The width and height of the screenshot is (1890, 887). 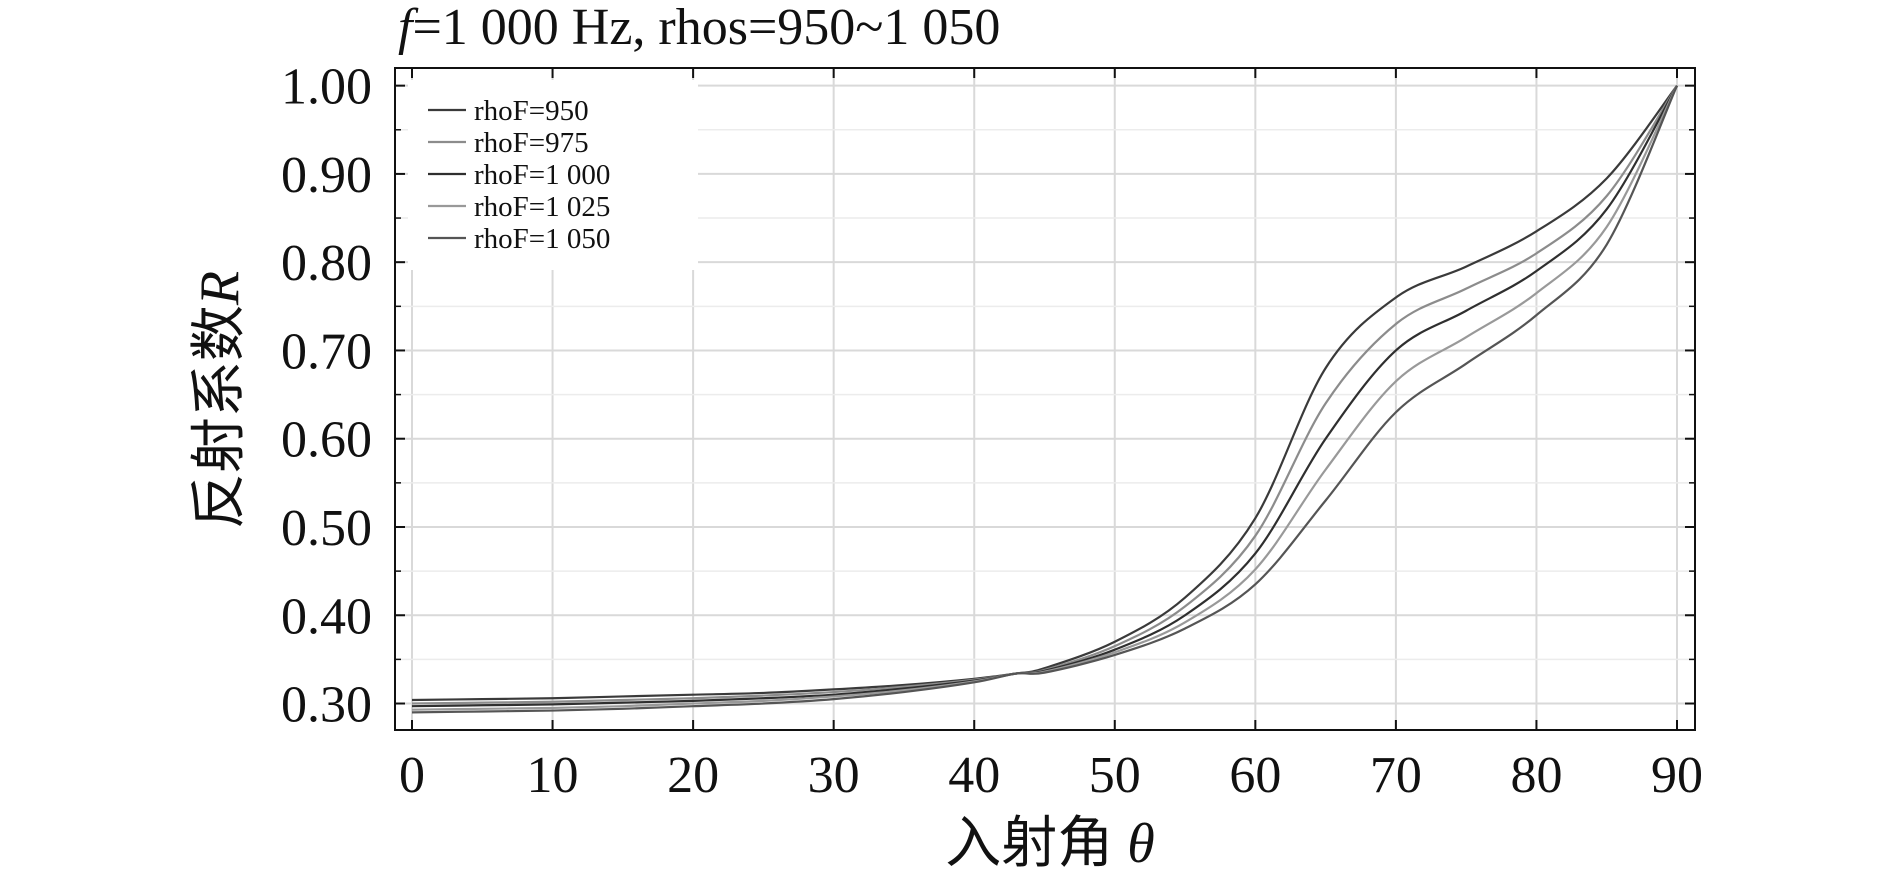 What do you see at coordinates (834, 775) in the screenshot?
I see `x-tick-label: 30` at bounding box center [834, 775].